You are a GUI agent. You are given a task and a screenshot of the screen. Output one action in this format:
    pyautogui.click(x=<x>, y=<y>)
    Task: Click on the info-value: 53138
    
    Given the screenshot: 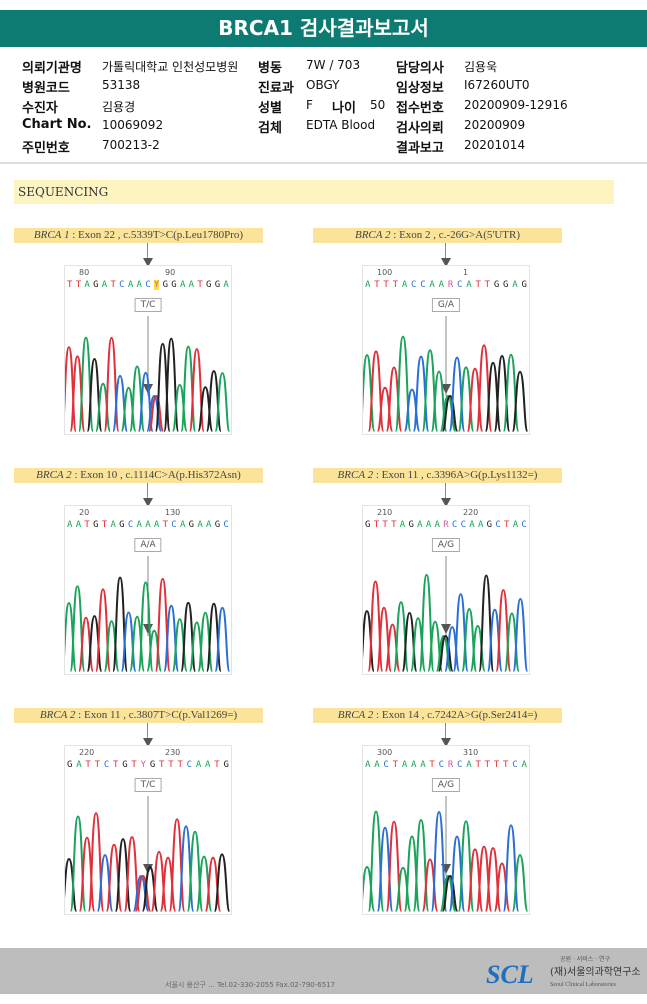 What is the action you would take?
    pyautogui.click(x=121, y=85)
    